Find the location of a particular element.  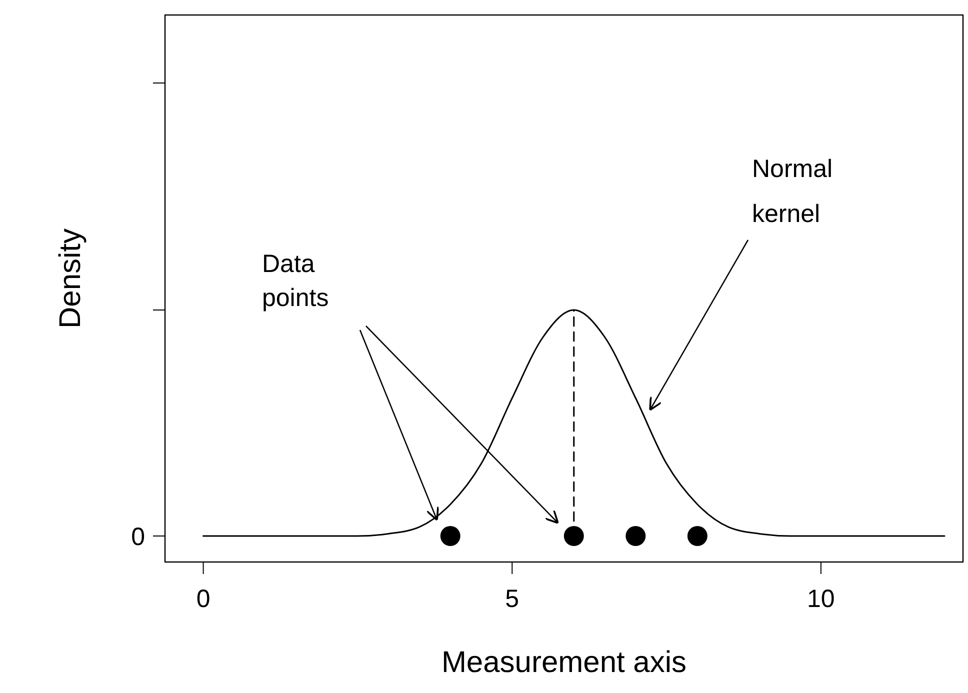

y-axis-title: Density is located at coordinates (70, 278).